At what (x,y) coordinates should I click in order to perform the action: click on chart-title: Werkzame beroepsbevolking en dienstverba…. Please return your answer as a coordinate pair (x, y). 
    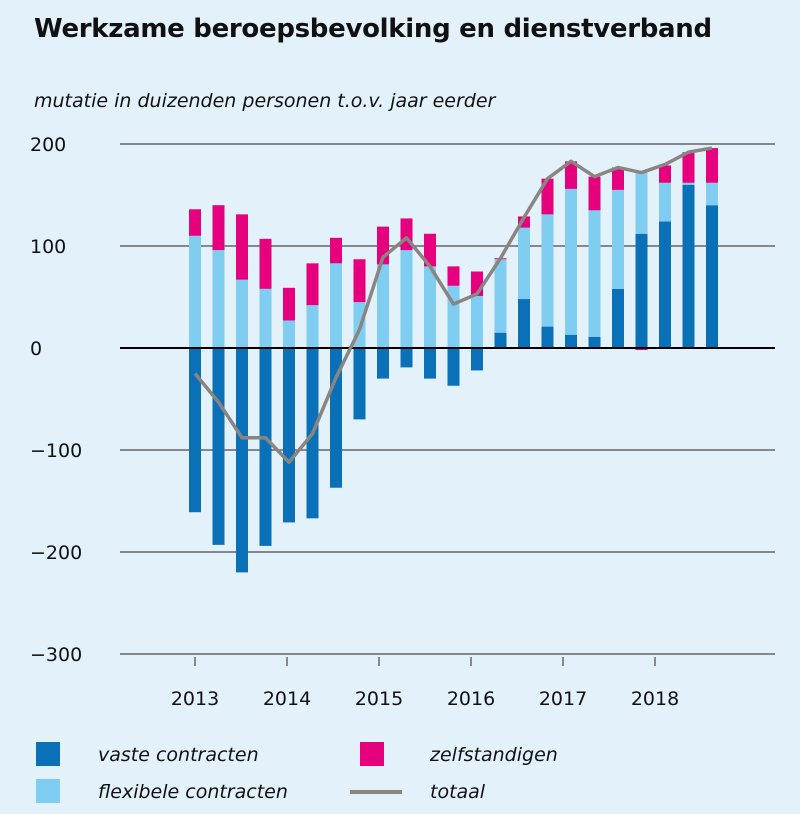
    Looking at the image, I should click on (373, 29).